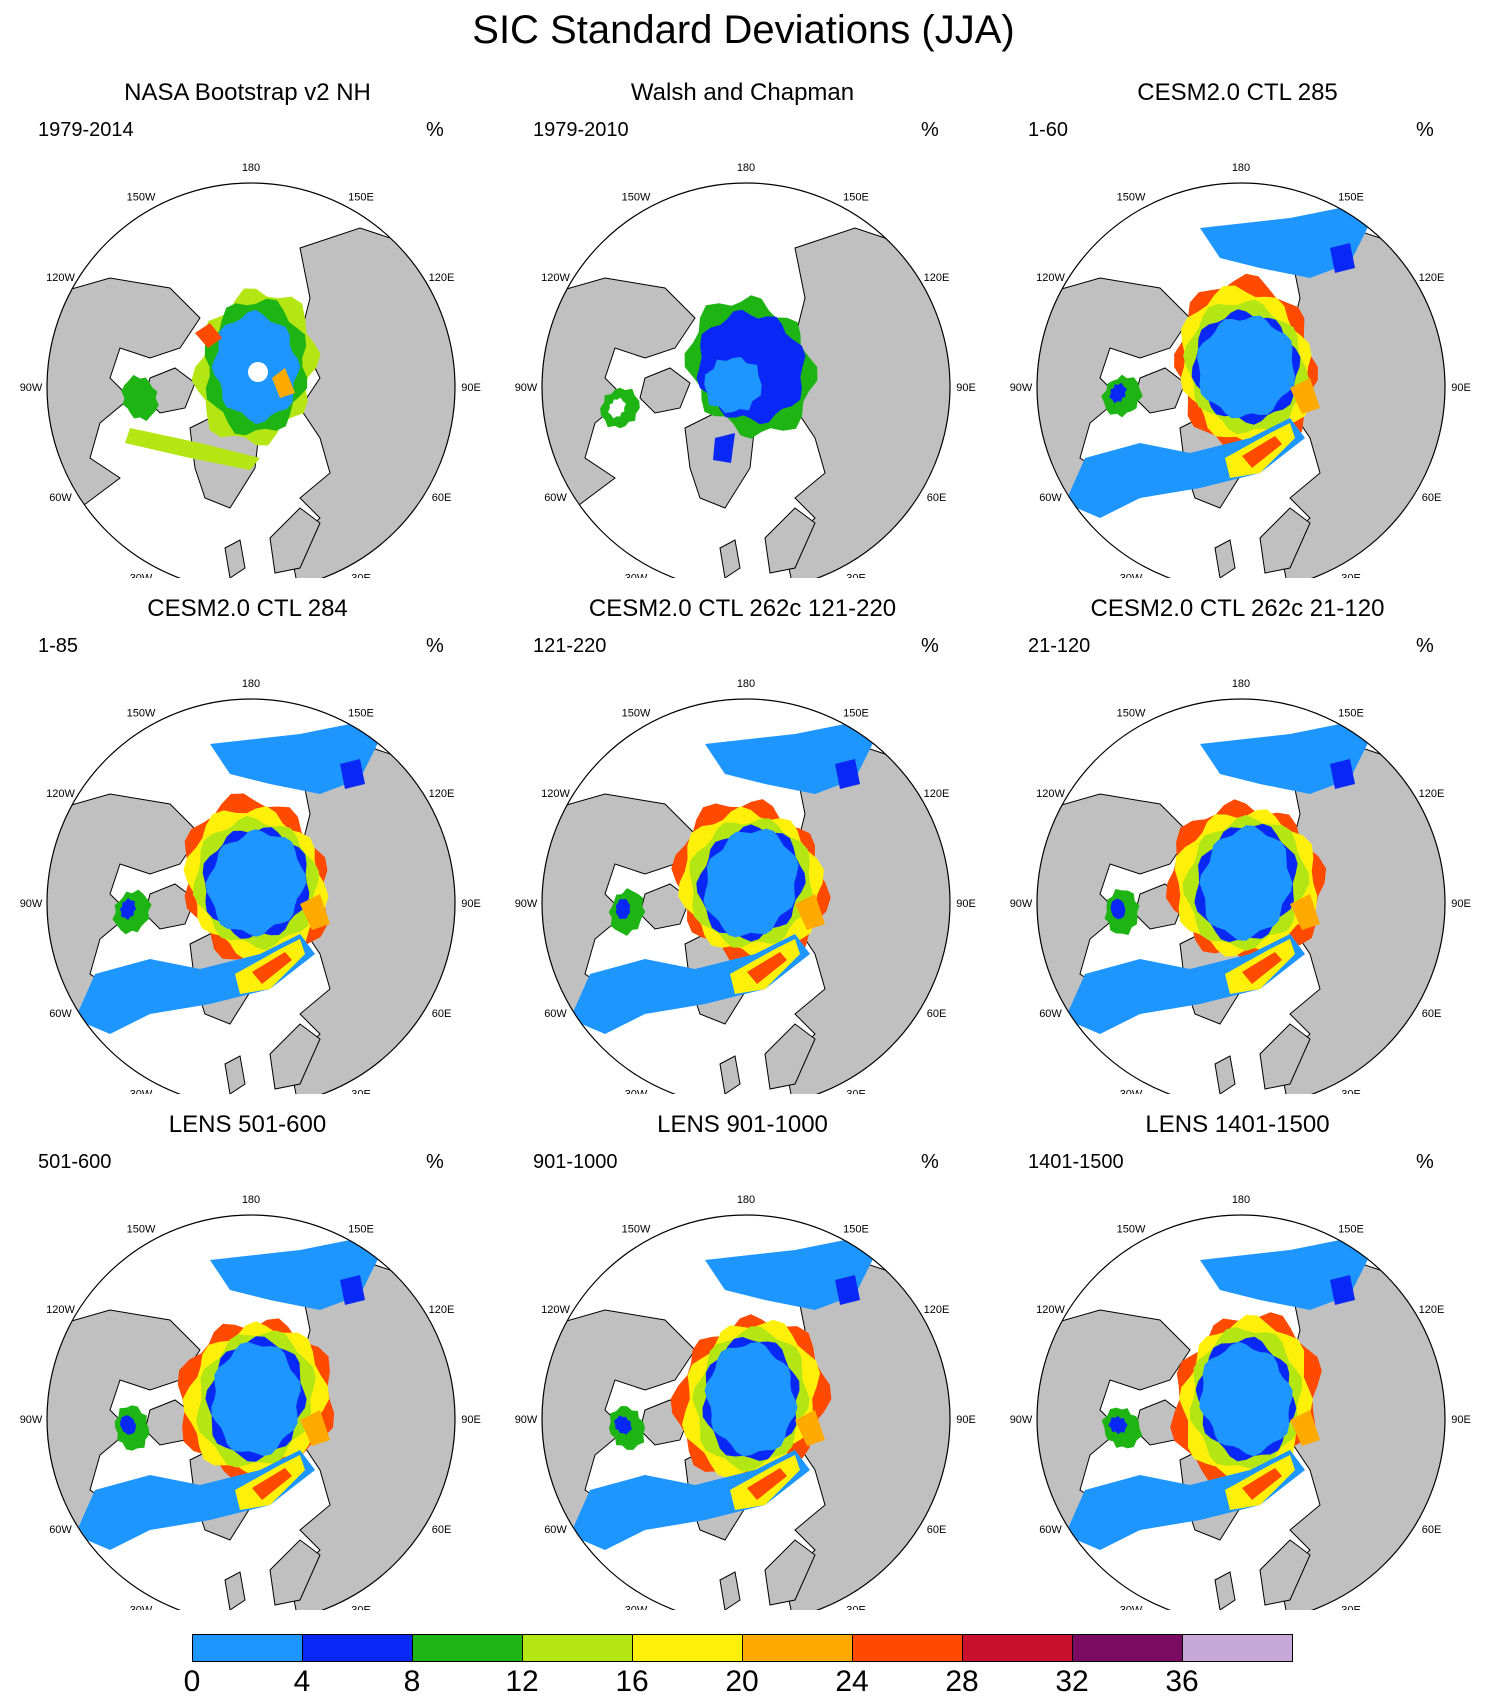  Describe the element at coordinates (75, 1162) in the screenshot. I see `panel-period: 501-600` at that location.